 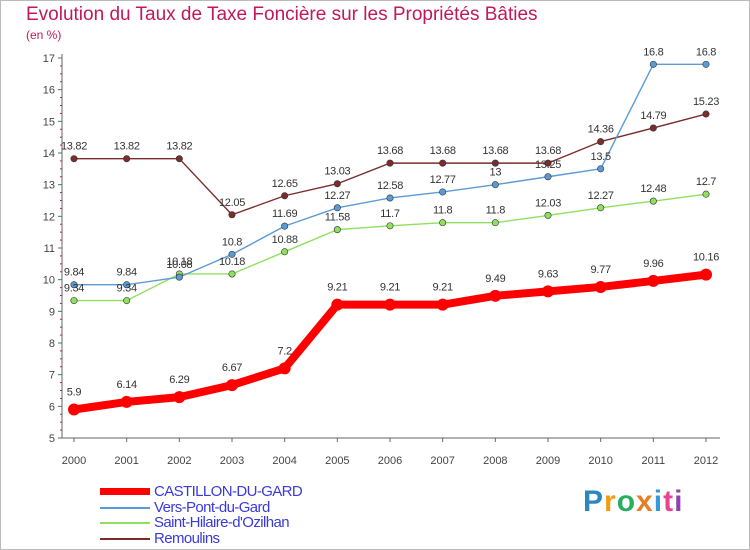 What do you see at coordinates (600, 461) in the screenshot?
I see `x-tick-label: 2010` at bounding box center [600, 461].